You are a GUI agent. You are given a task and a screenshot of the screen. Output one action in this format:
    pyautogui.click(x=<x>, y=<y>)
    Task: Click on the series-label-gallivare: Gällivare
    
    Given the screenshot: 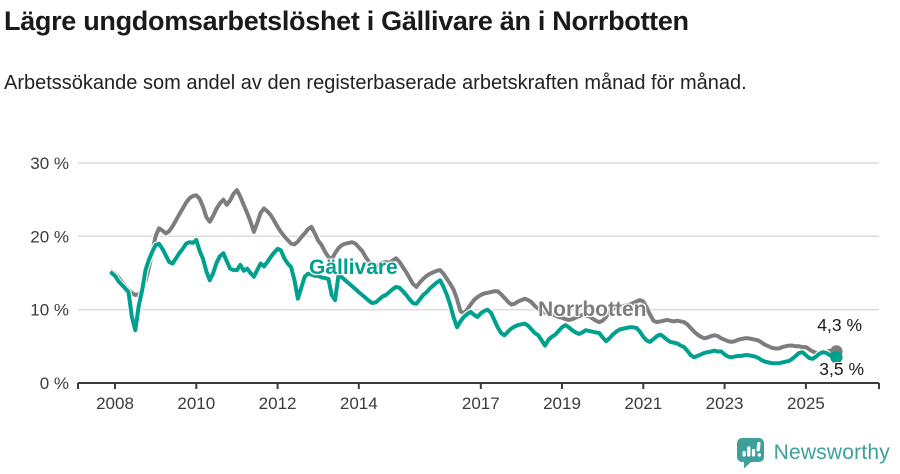 What is the action you would take?
    pyautogui.click(x=353, y=267)
    